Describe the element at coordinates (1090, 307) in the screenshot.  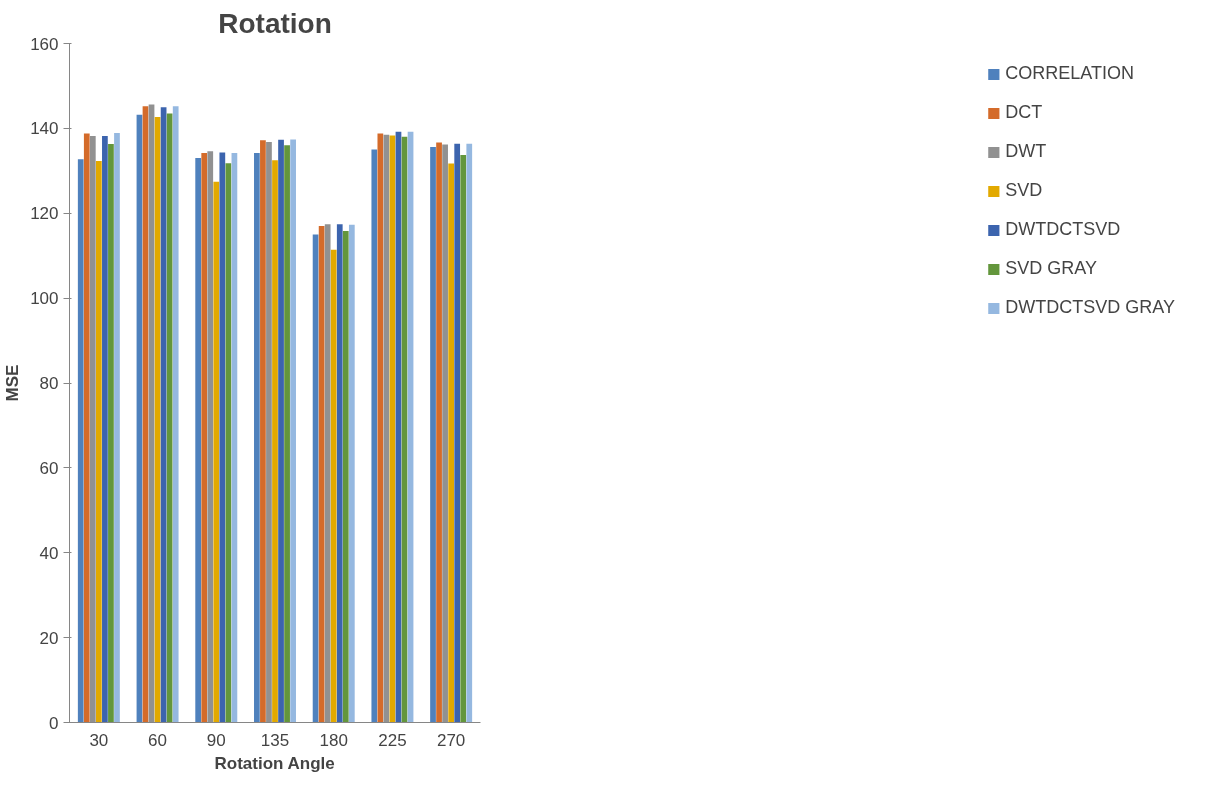
I see `legend-label: DWTDCTSVD GRAY` at that location.